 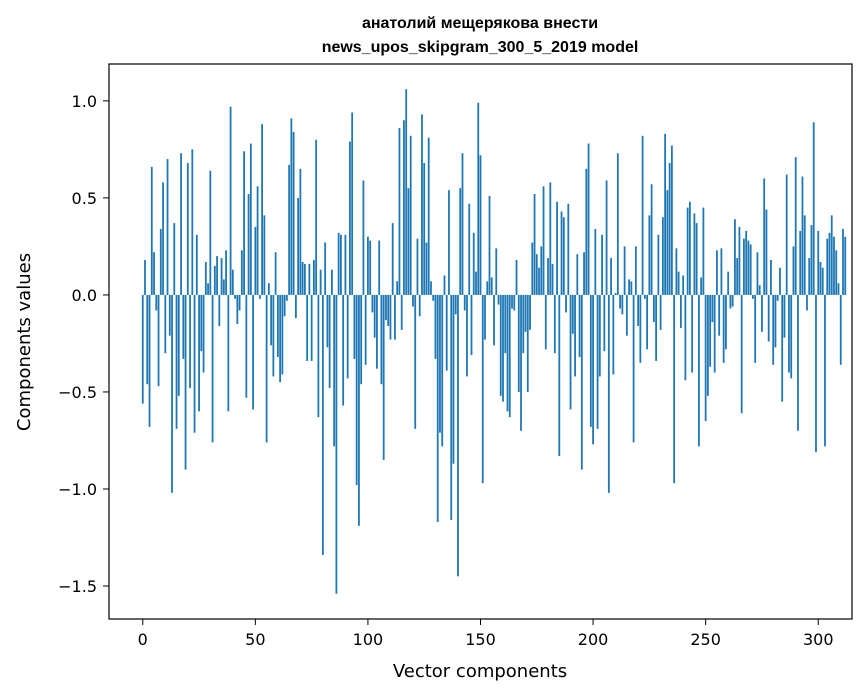 What do you see at coordinates (84, 295) in the screenshot?
I see `y-tick-label: 0.0` at bounding box center [84, 295].